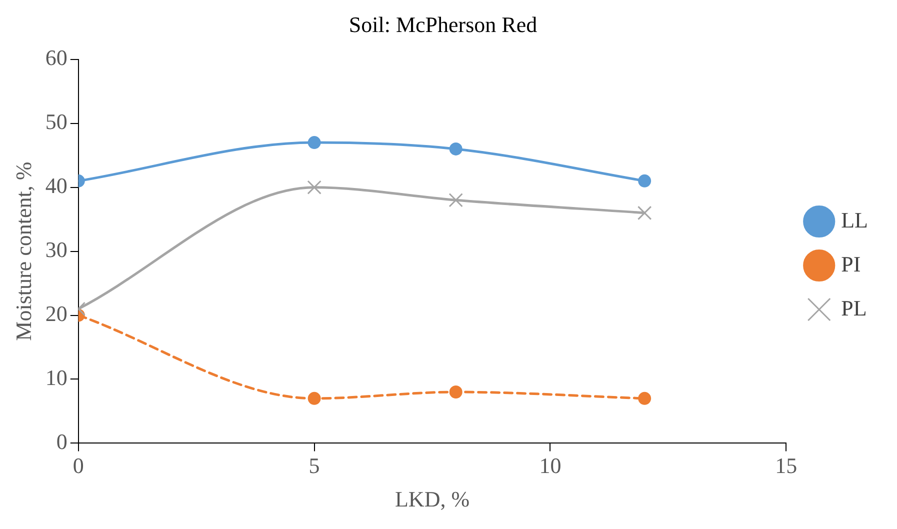 Image resolution: width=897 pixels, height=529 pixels. What do you see at coordinates (786, 465) in the screenshot?
I see `x-tick-label: 15` at bounding box center [786, 465].